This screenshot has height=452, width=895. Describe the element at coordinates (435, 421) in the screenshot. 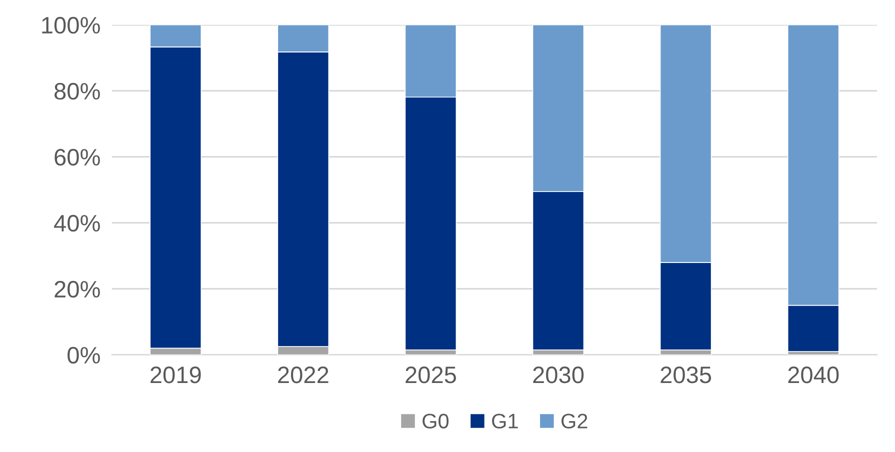

I see `legend-label: G0` at that location.